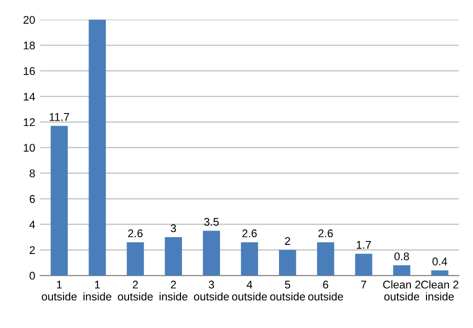 The image size is (473, 328). I want to click on y-tick-label: 18, so click(29, 46).